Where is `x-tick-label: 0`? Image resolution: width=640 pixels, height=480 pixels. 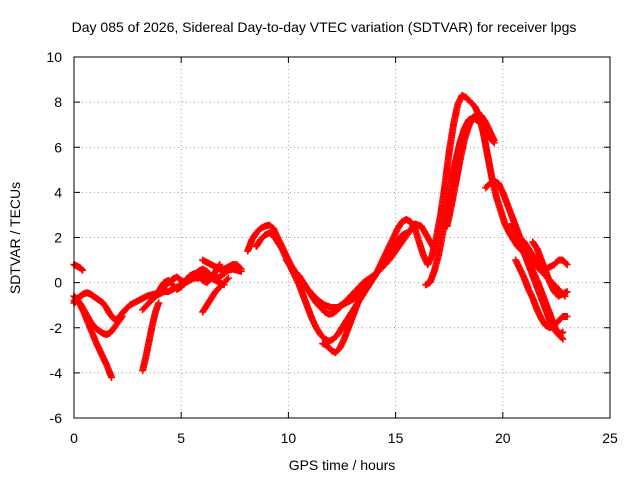
x-tick-label: 0 is located at coordinates (74, 438).